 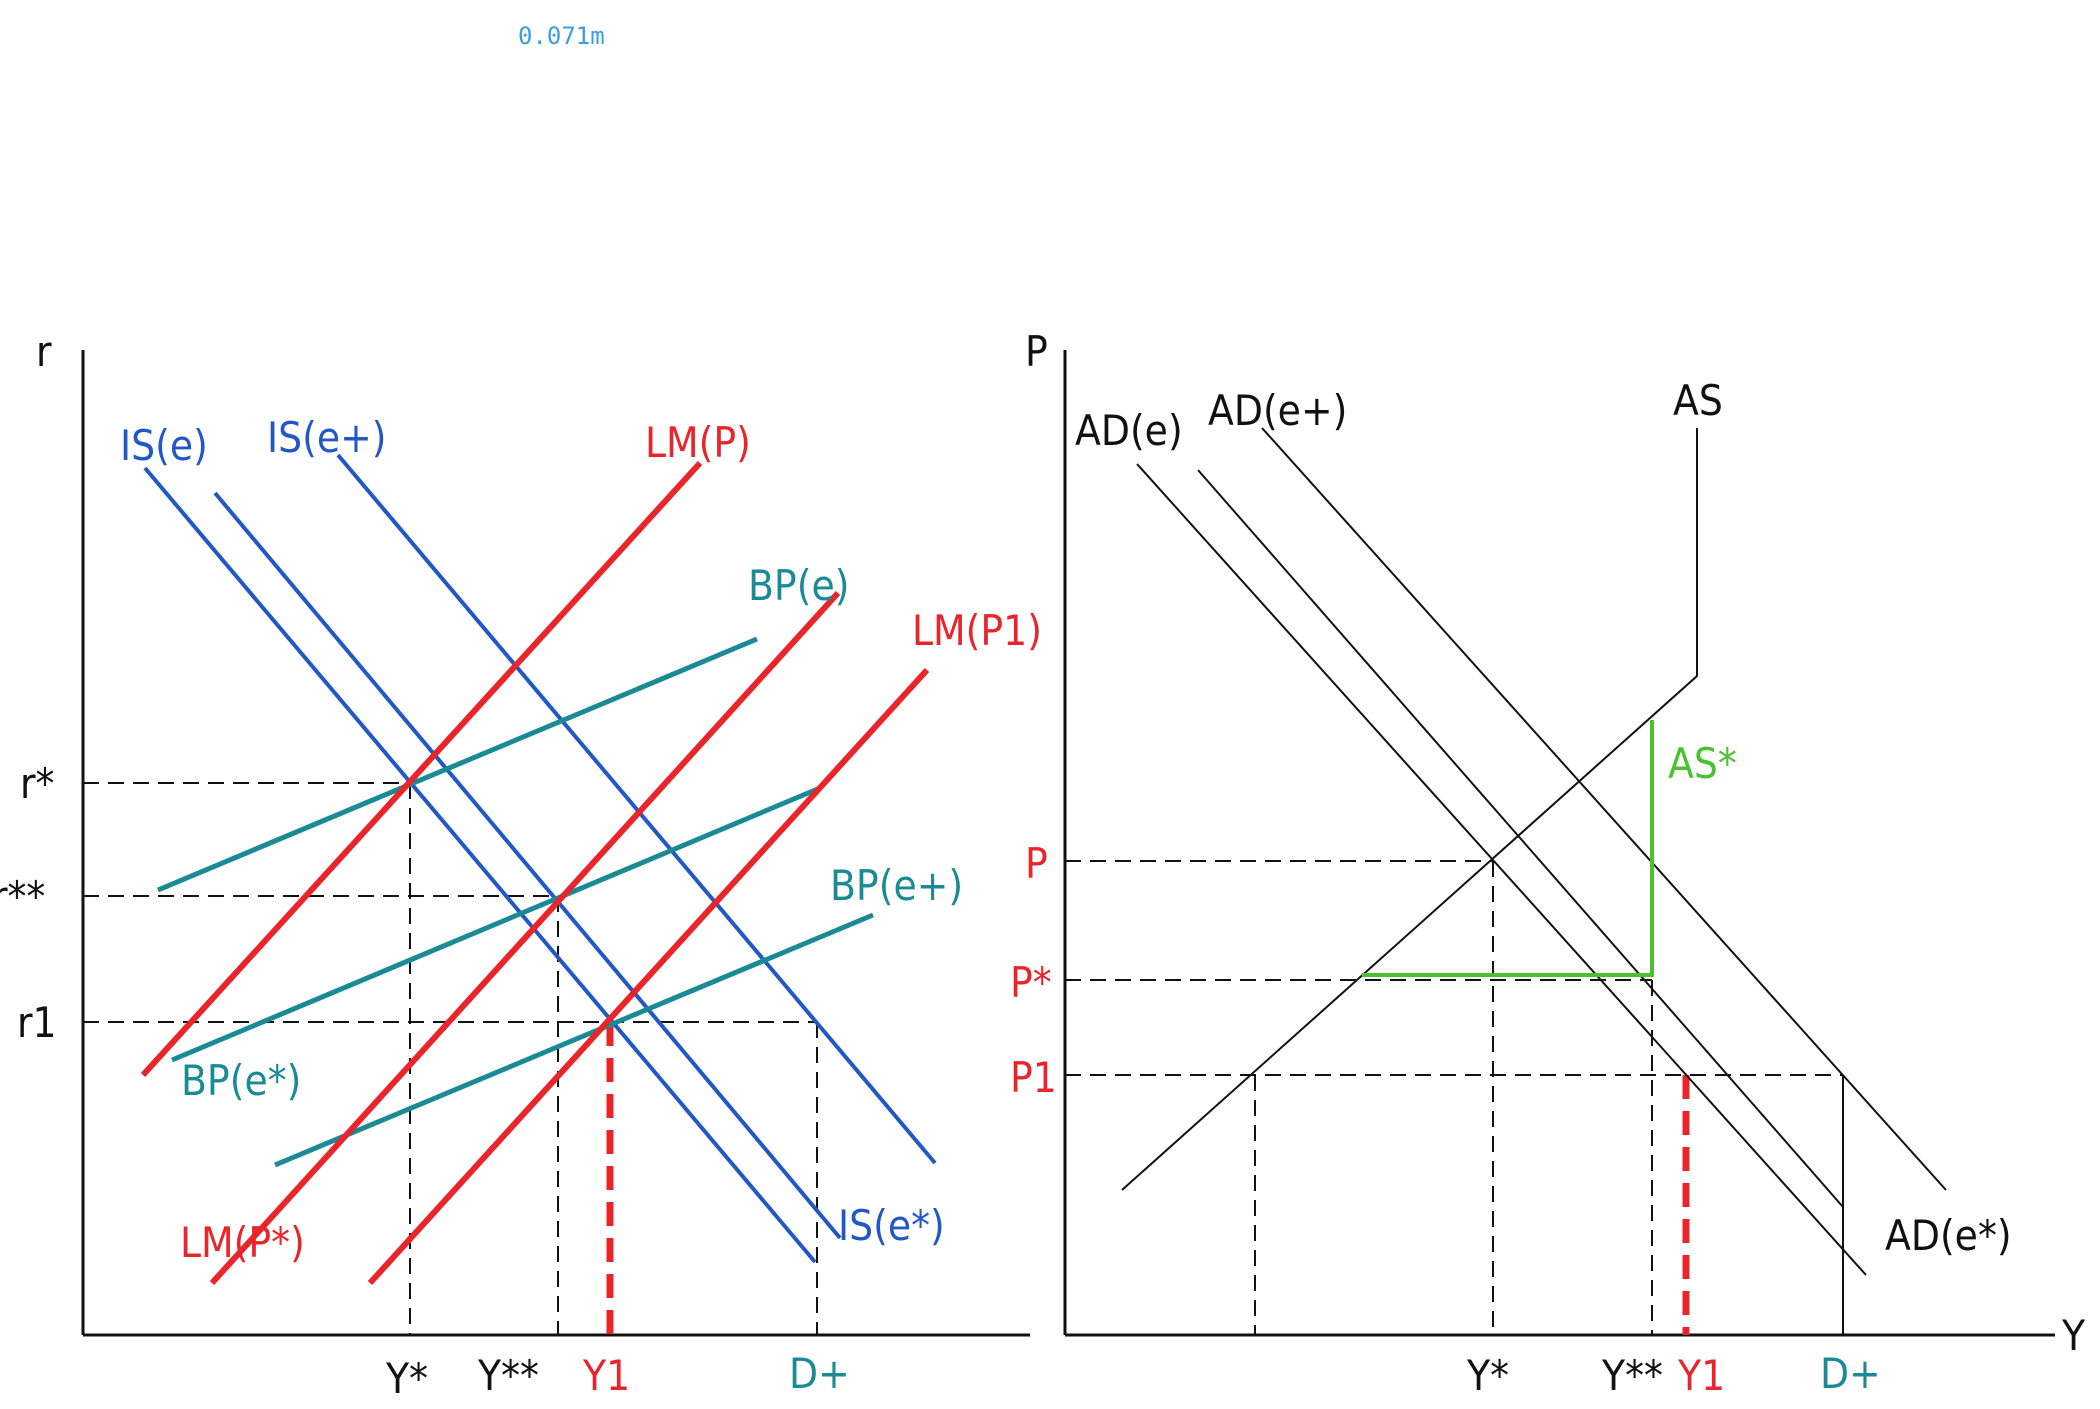 What do you see at coordinates (1036, 351) in the screenshot?
I see `right-axis-label-p: P` at bounding box center [1036, 351].